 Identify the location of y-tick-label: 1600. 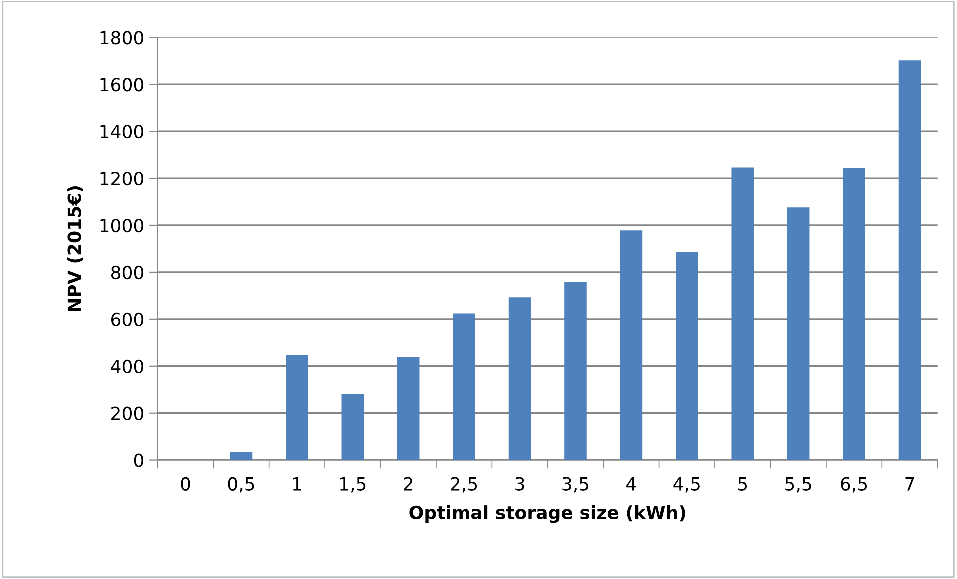
(122, 85).